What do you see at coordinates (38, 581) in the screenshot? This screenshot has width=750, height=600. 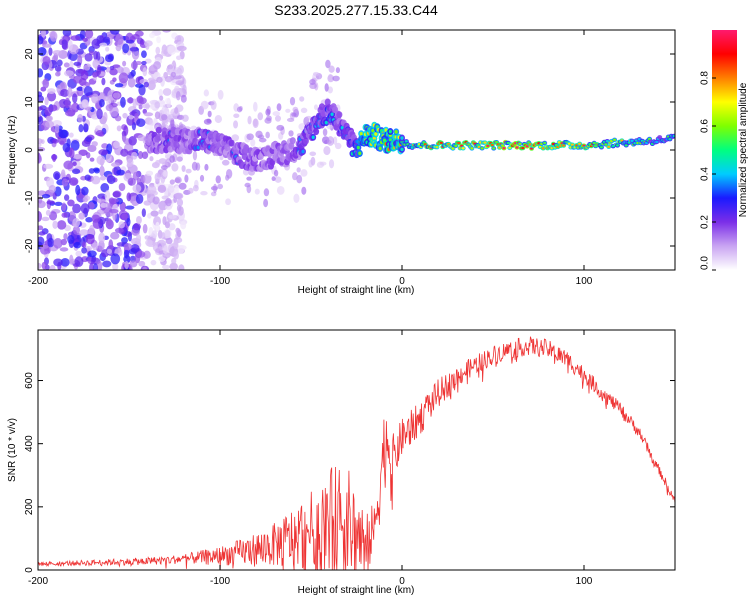 I see `snr-x-tick-label: -200` at bounding box center [38, 581].